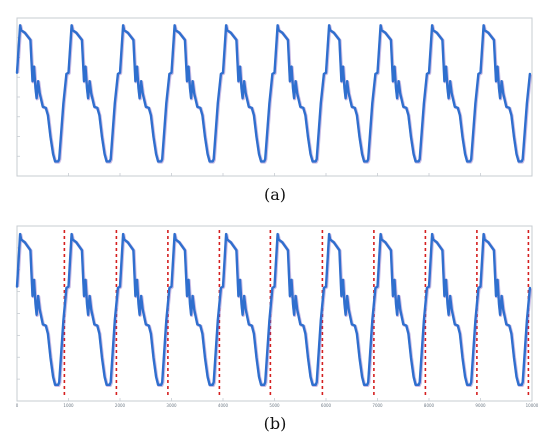  What do you see at coordinates (377, 405) in the screenshot?
I see `x-tick-label: 7000` at bounding box center [377, 405].